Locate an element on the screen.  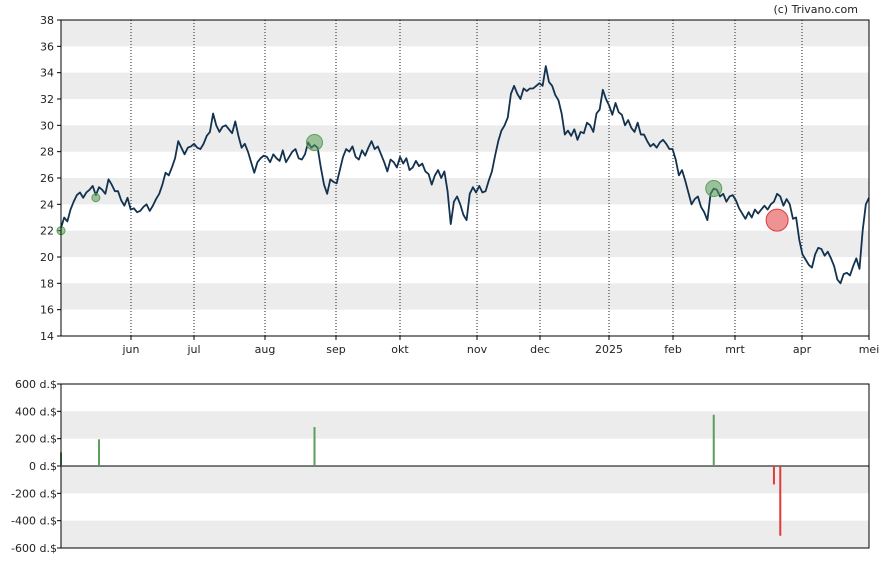
price-y-tick-label: 16 is located at coordinates (47, 310).